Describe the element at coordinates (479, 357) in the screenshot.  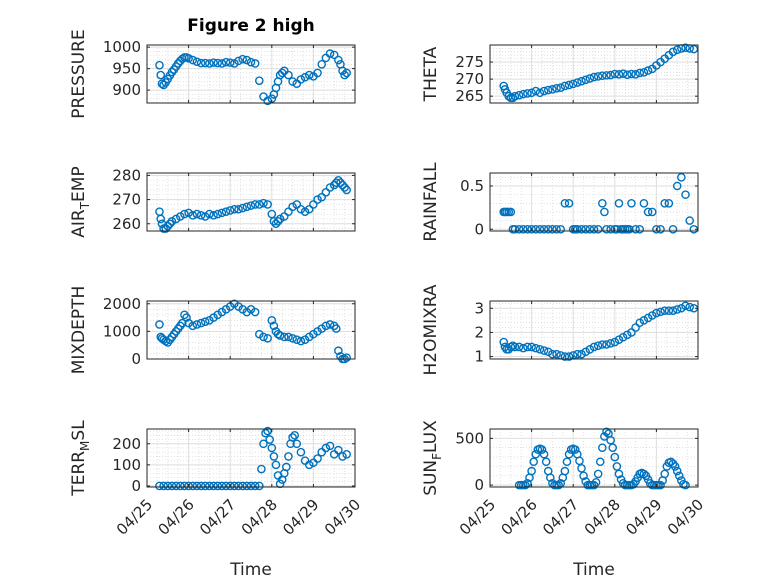
I see `y-tick-label: 1` at that location.